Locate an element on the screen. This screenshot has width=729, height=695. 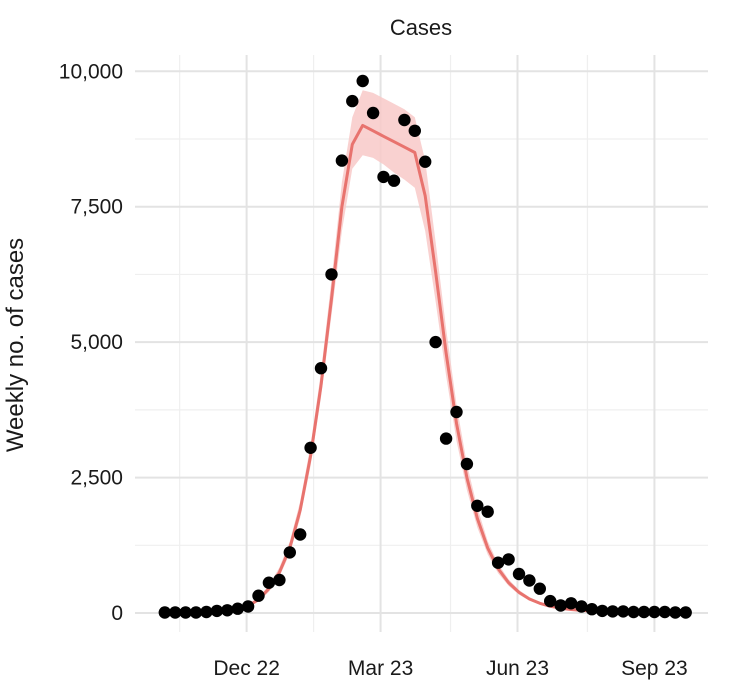
y-tick-label: 2,500 is located at coordinates (96, 478).